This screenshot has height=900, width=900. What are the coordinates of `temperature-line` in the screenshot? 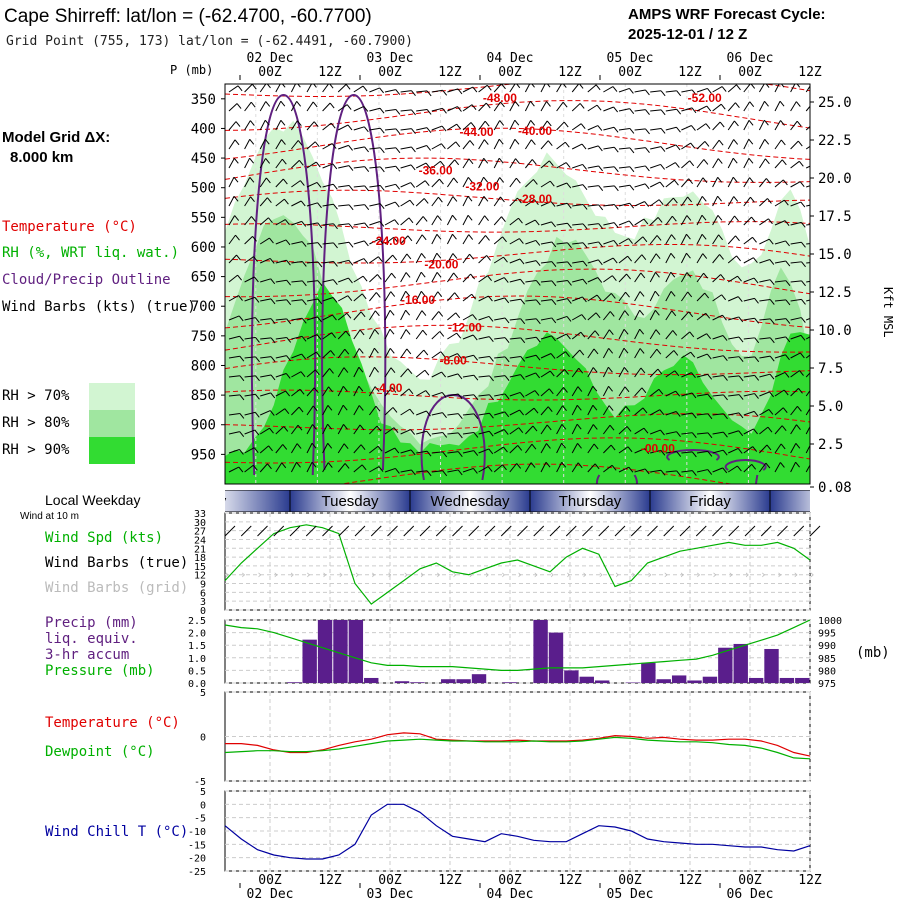 It's located at (518, 744).